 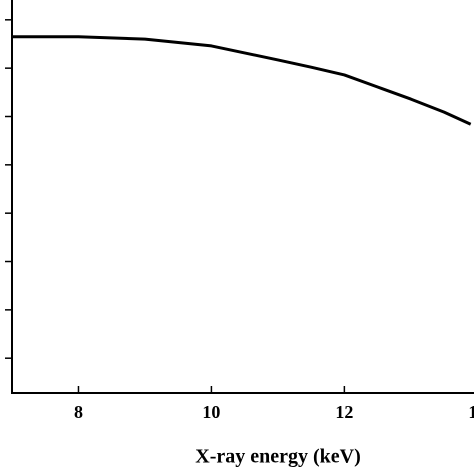 What do you see at coordinates (78, 412) in the screenshot?
I see `x-tick-label: 8` at bounding box center [78, 412].